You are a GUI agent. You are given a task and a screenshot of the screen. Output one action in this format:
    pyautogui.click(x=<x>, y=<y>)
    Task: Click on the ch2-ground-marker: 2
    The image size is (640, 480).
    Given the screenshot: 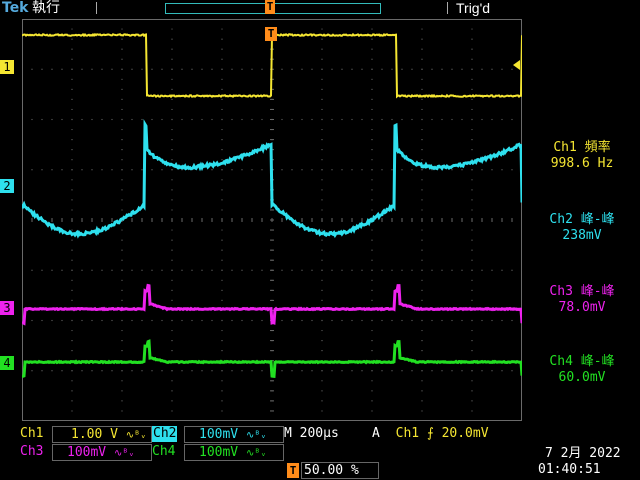 What is the action you would take?
    pyautogui.click(x=7, y=186)
    